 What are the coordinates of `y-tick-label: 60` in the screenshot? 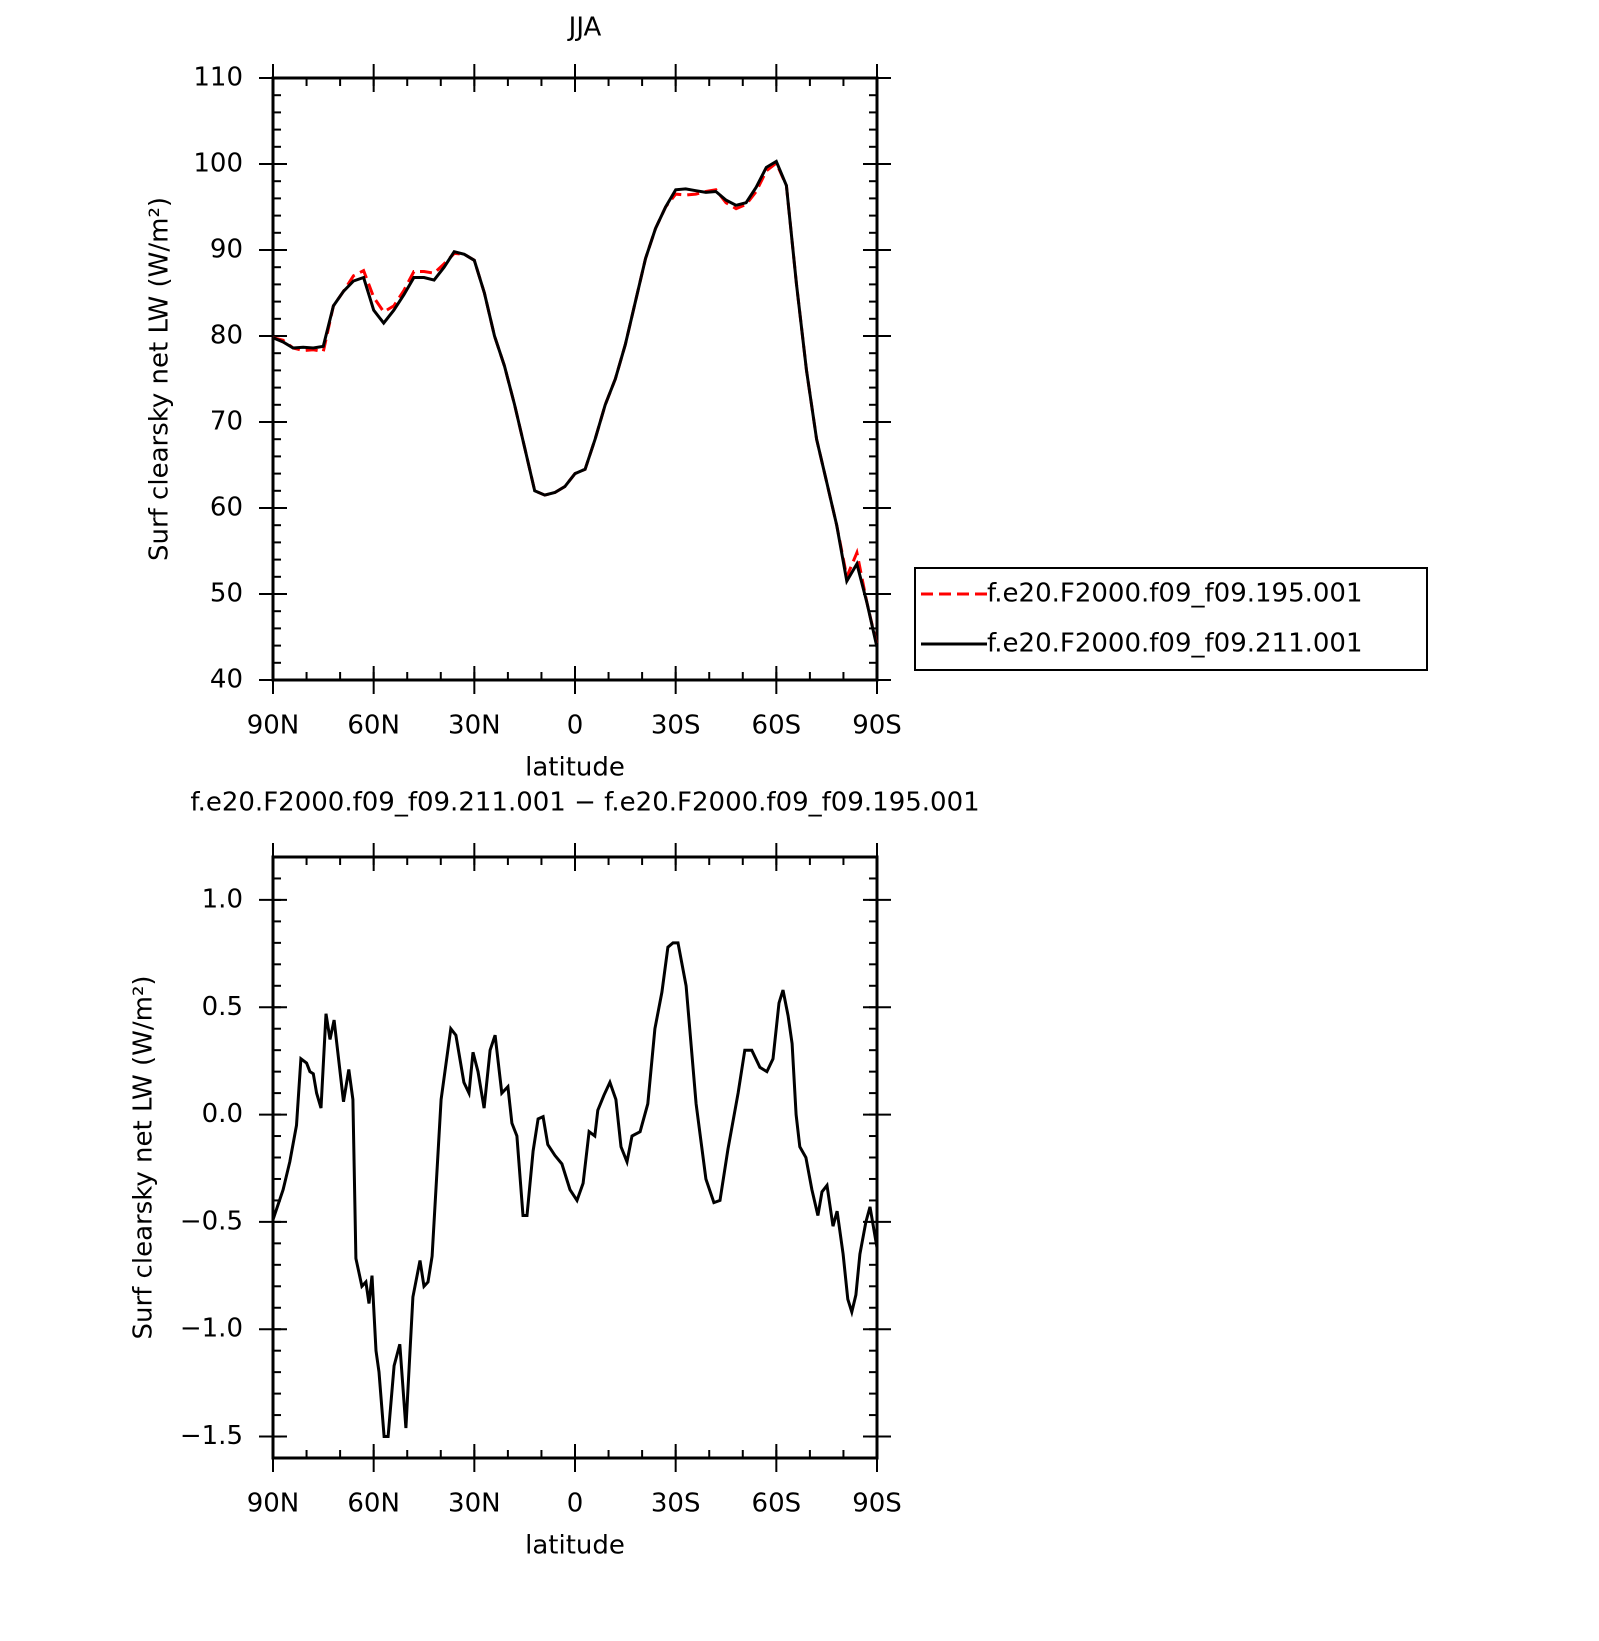 It's located at (226, 508).